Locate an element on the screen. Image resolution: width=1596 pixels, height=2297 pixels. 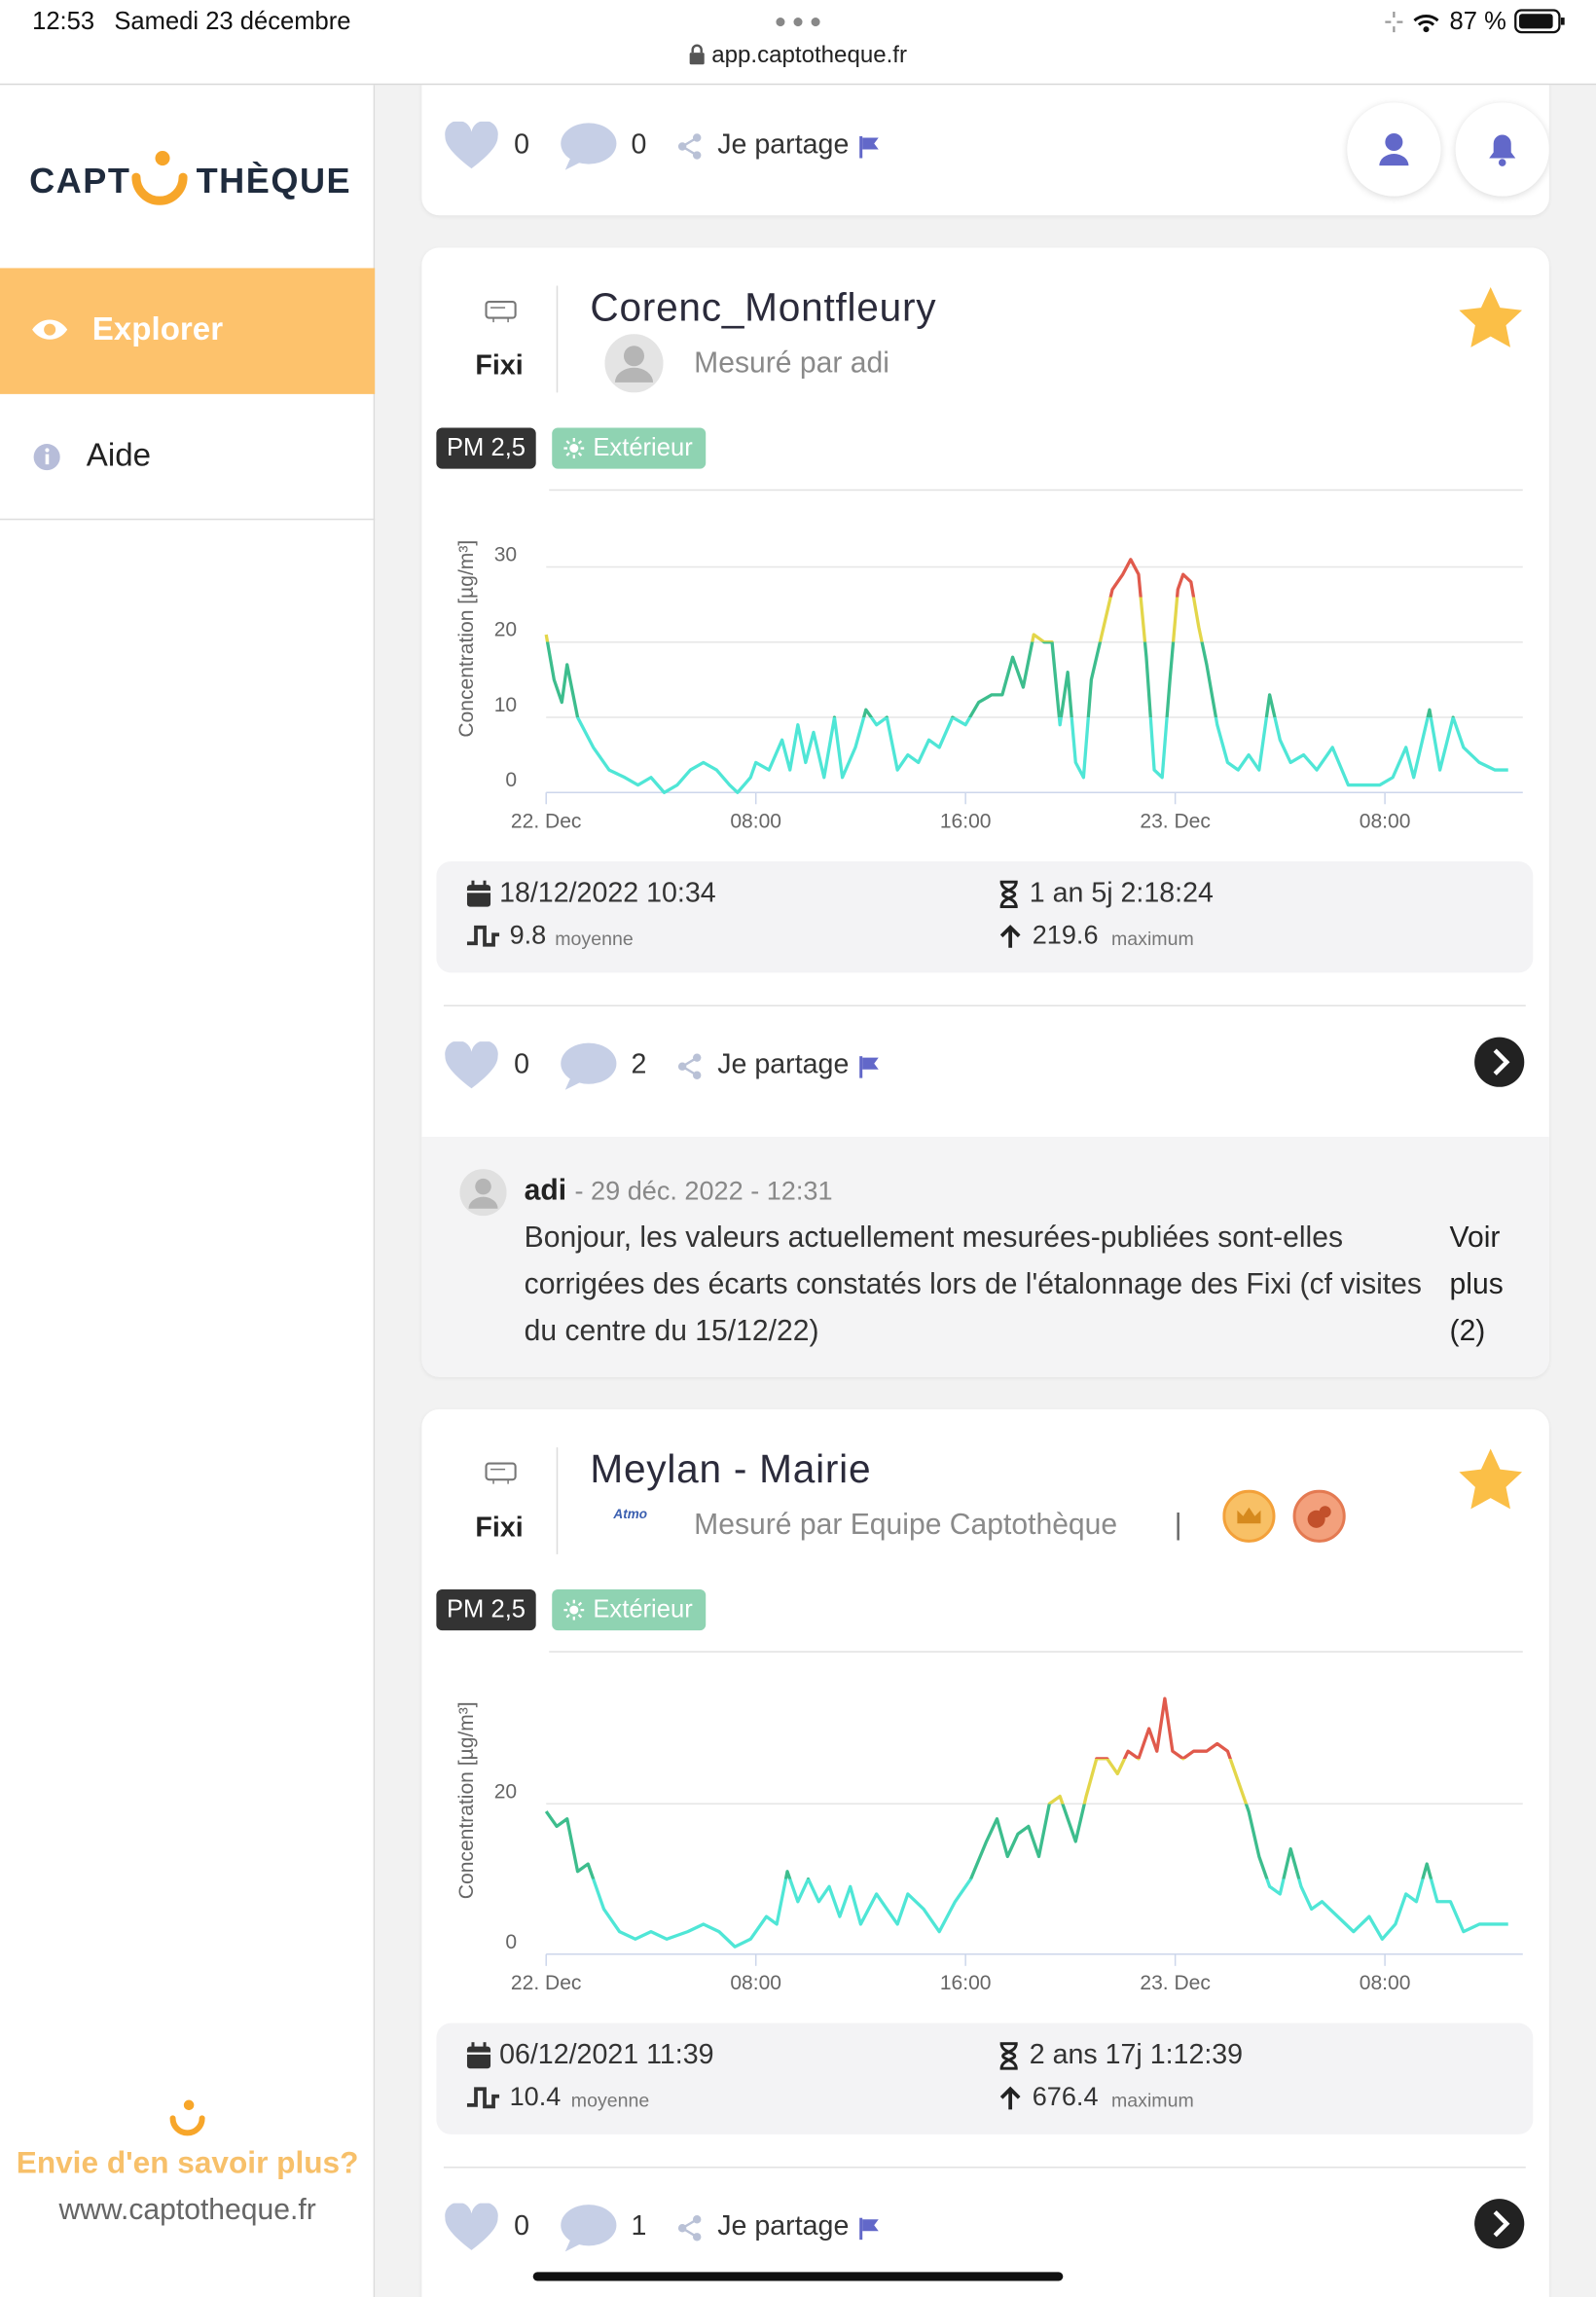
menu-aide: Aide is located at coordinates (188, 458).